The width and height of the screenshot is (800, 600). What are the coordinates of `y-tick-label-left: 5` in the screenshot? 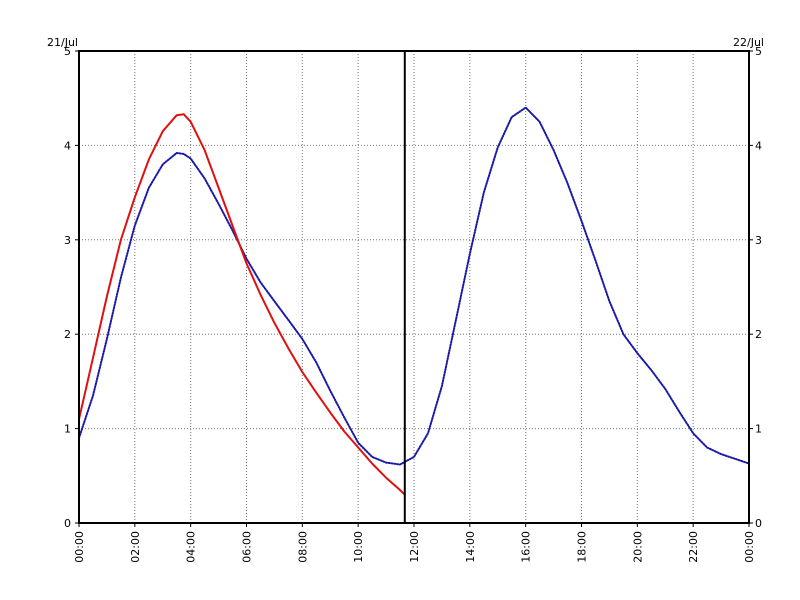 It's located at (67, 51).